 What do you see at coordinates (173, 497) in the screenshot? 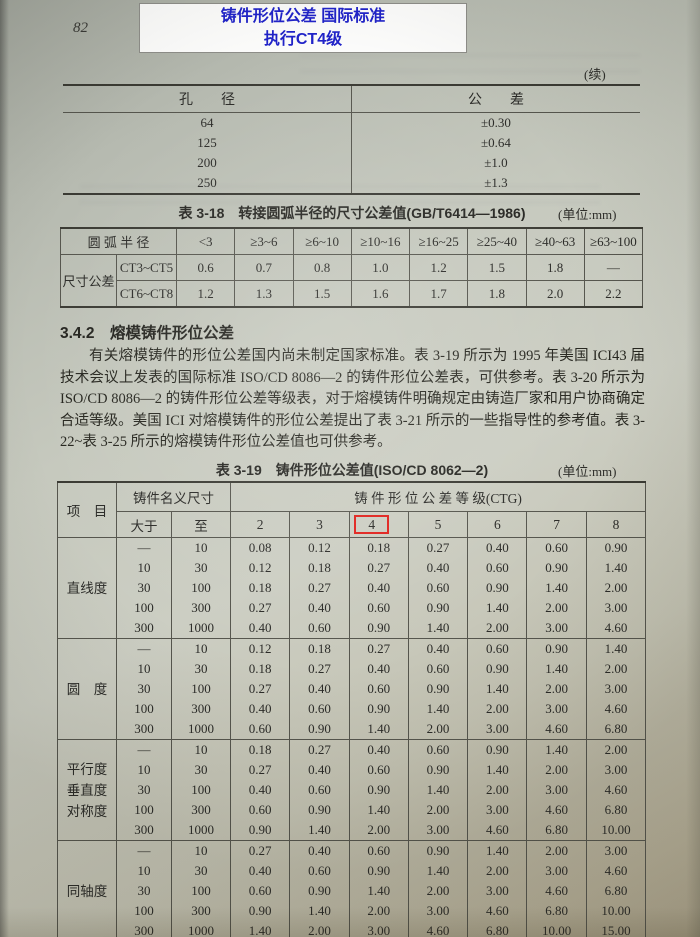
I see `column-header-nominal-size: 铸件名义尺寸` at bounding box center [173, 497].